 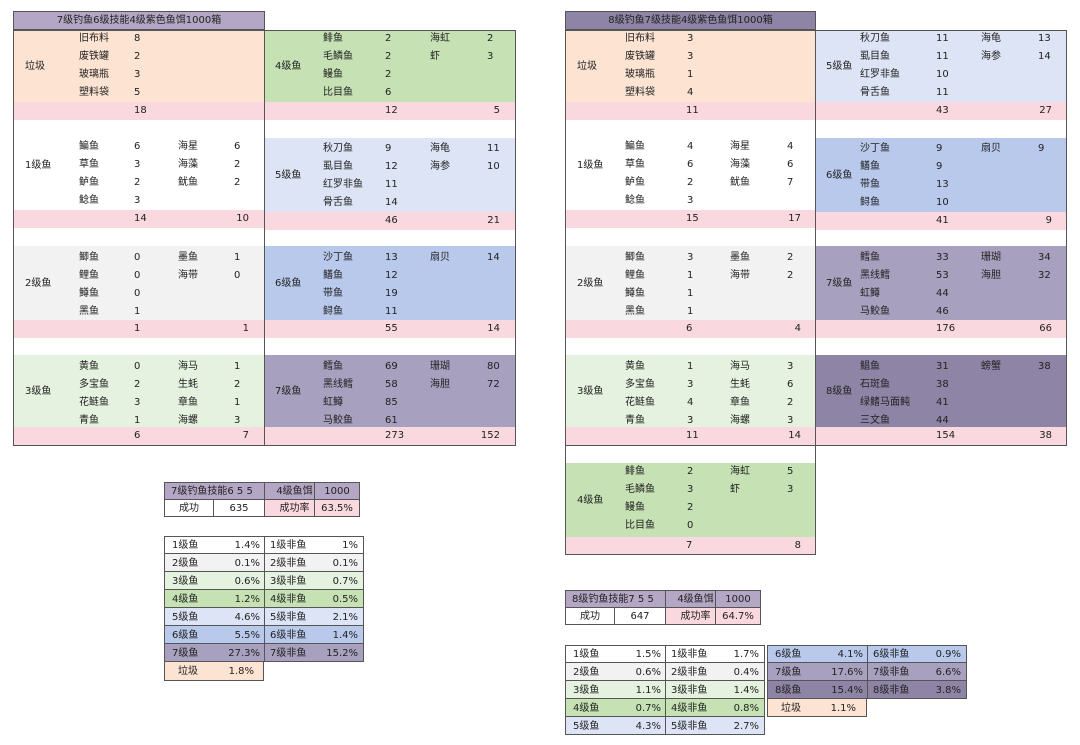 What do you see at coordinates (942, 420) in the screenshot?
I see `item-count: 44` at bounding box center [942, 420].